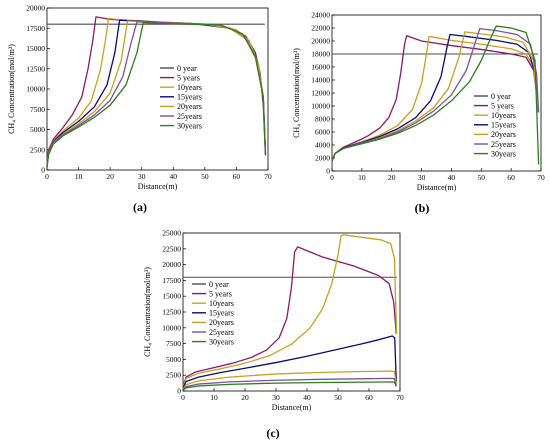  What do you see at coordinates (245, 397) in the screenshot?
I see `x-tick-label: 20` at bounding box center [245, 397].